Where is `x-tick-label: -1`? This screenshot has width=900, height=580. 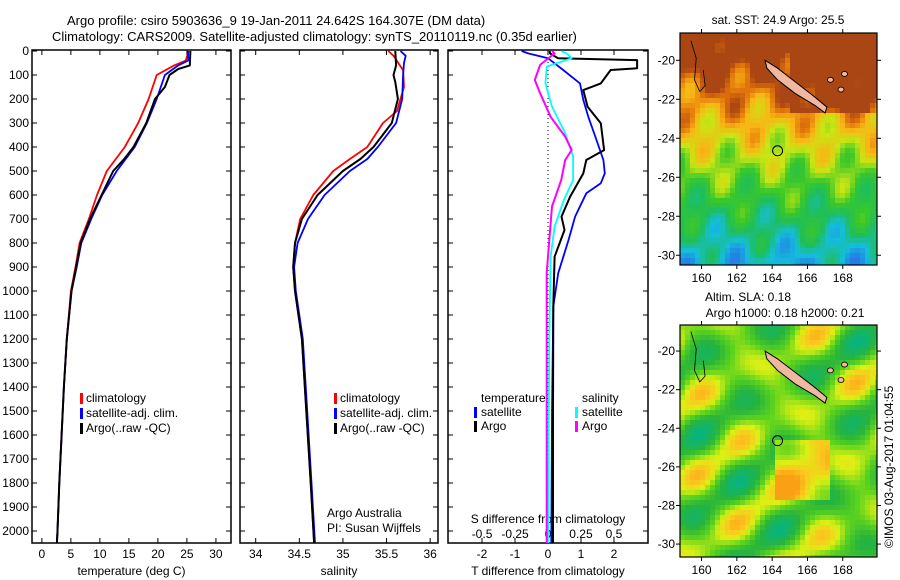
x-tick-label: -1 is located at coordinates (515, 554).